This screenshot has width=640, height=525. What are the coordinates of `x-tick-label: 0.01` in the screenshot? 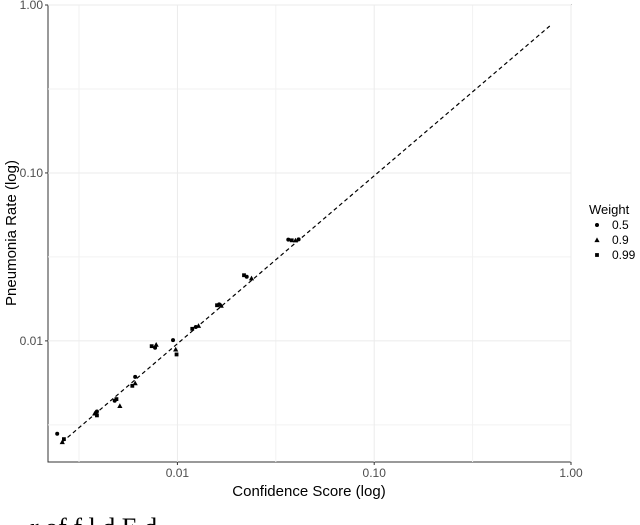 It's located at (178, 473).